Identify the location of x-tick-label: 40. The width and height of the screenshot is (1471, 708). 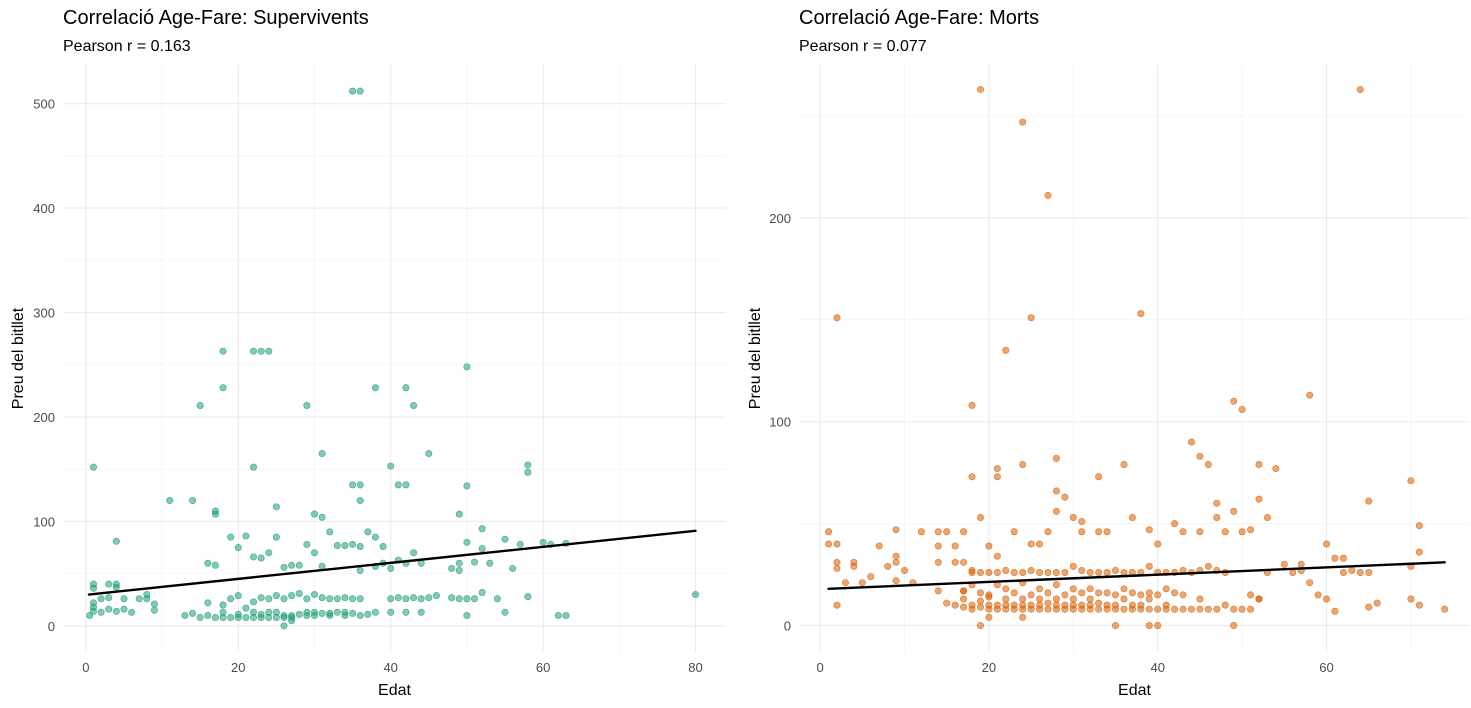
(1157, 667).